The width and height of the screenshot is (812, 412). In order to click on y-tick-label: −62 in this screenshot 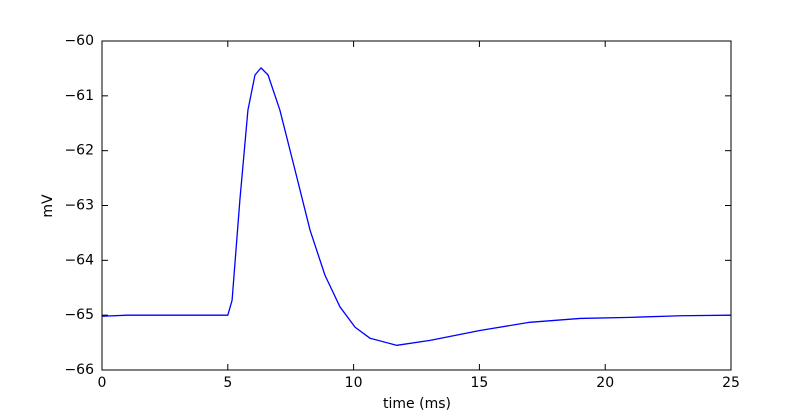, I will do `click(79, 151)`.